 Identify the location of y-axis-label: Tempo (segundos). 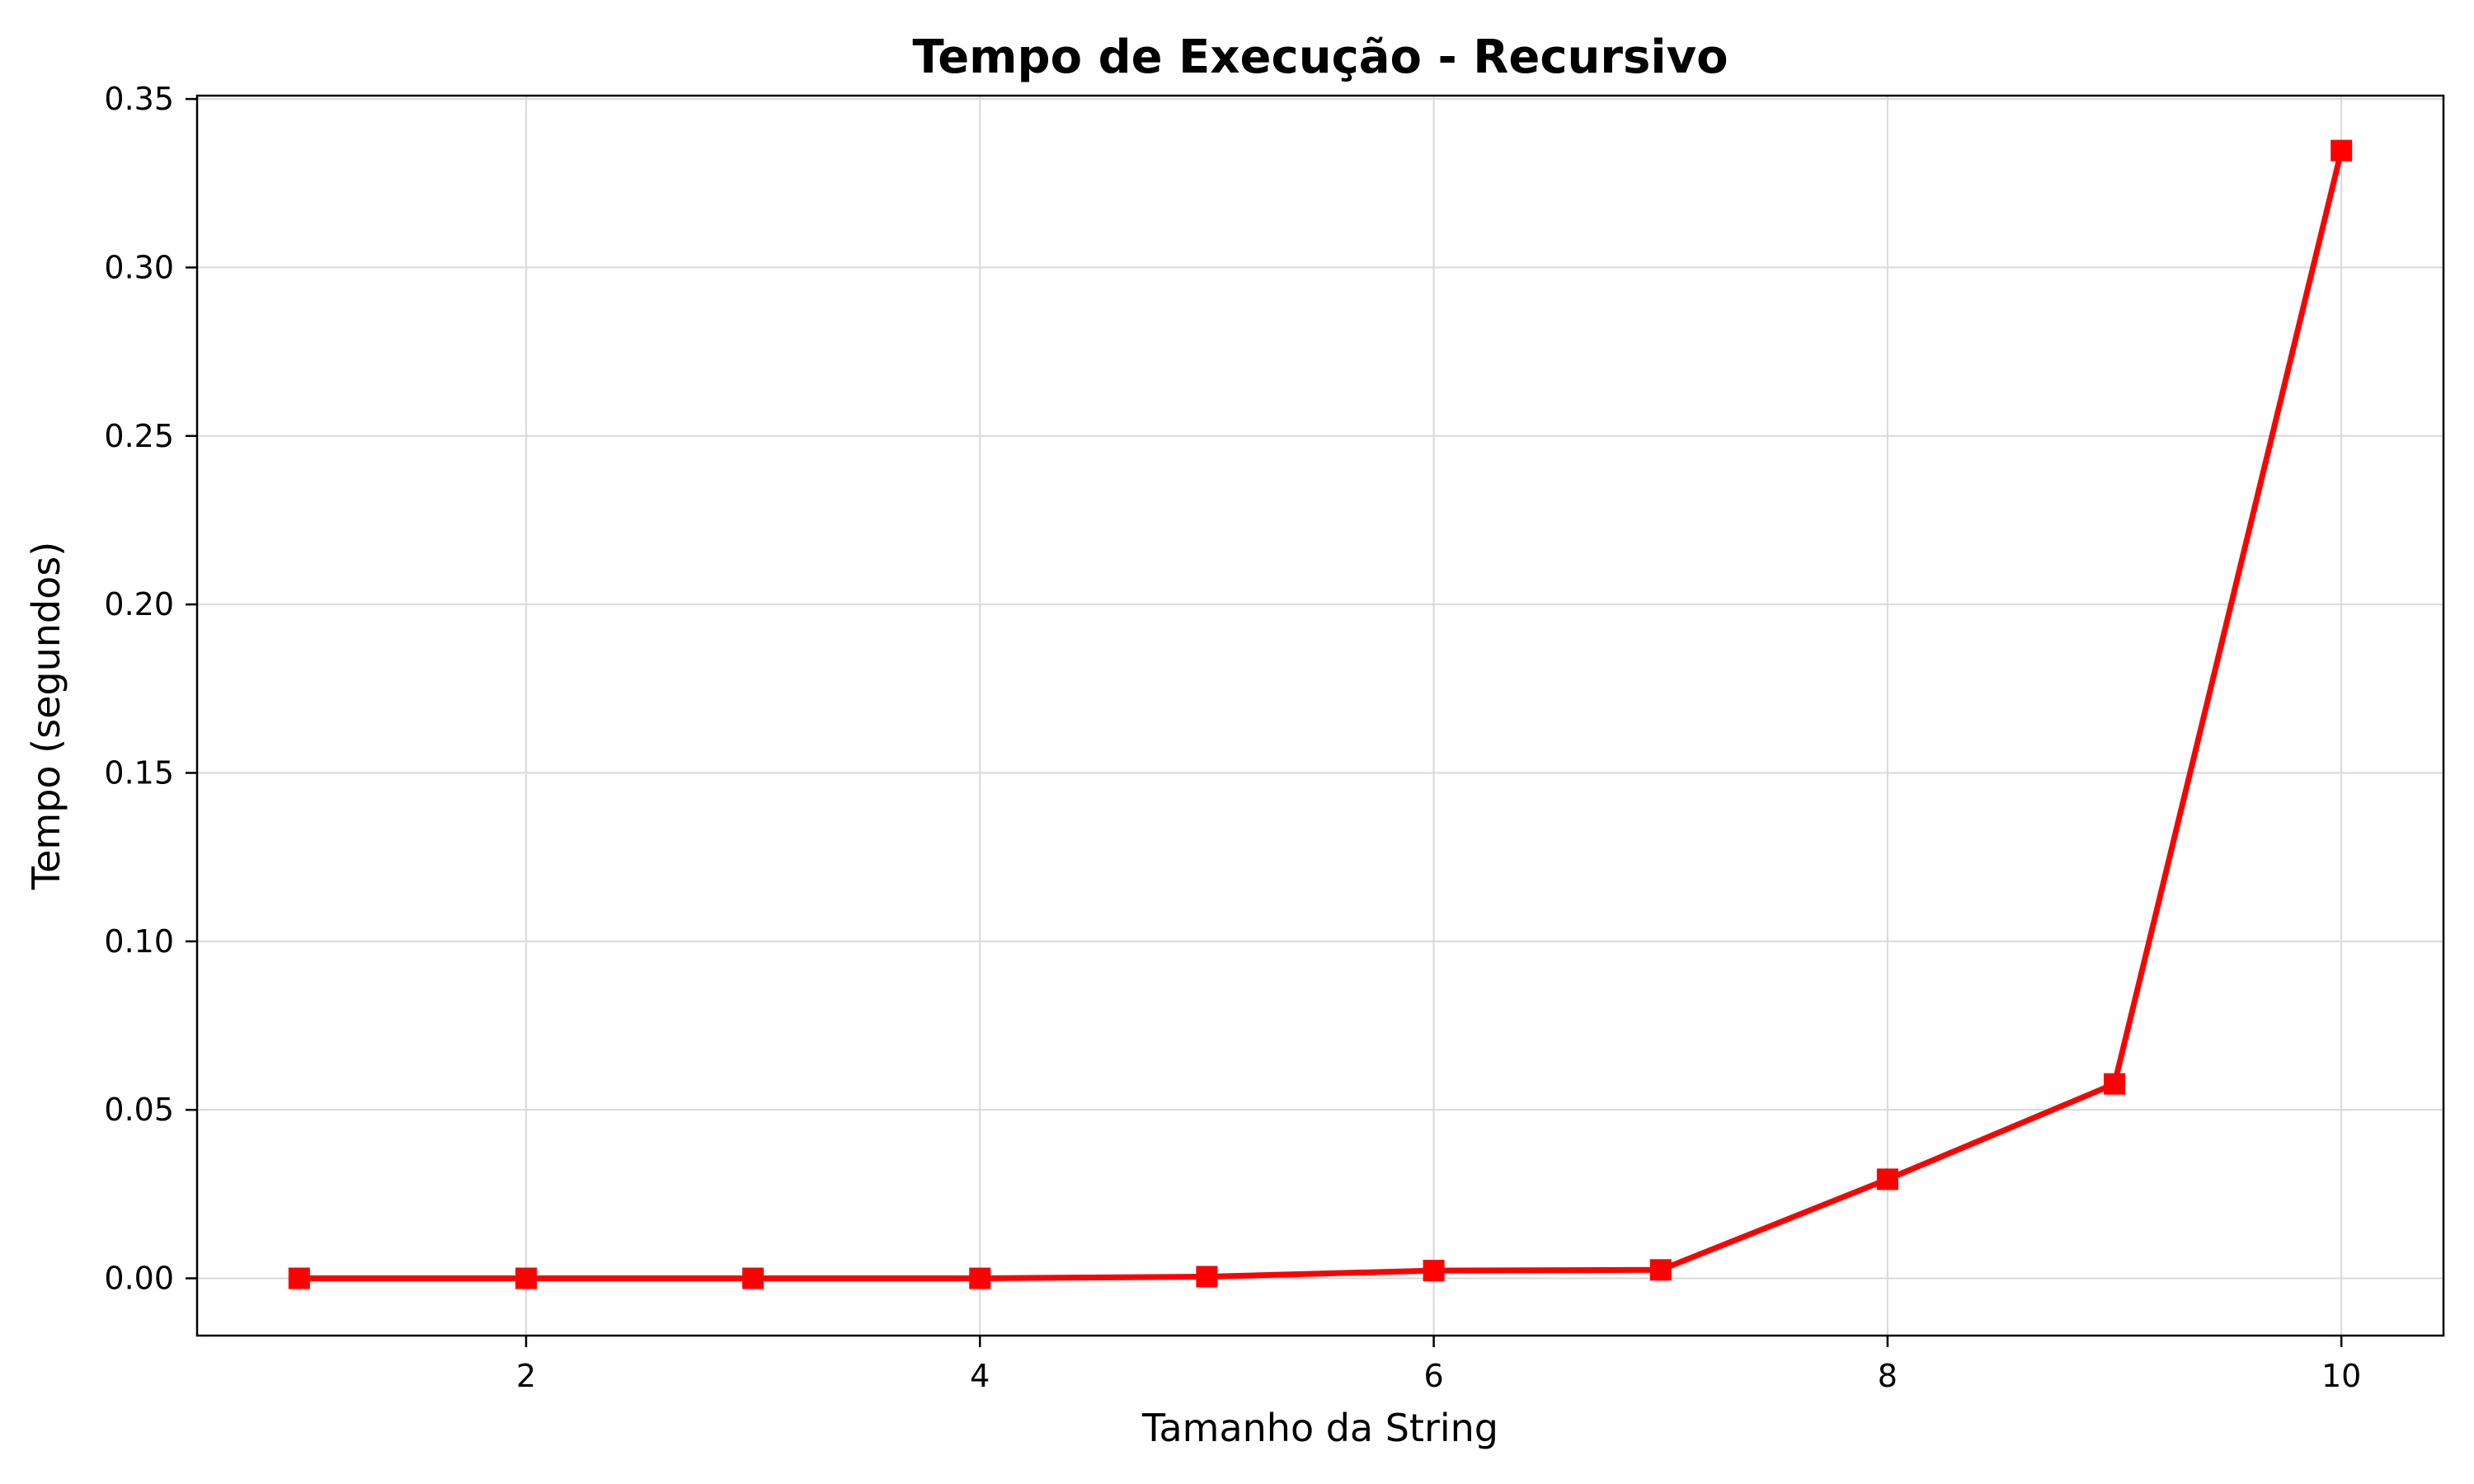
(46, 716).